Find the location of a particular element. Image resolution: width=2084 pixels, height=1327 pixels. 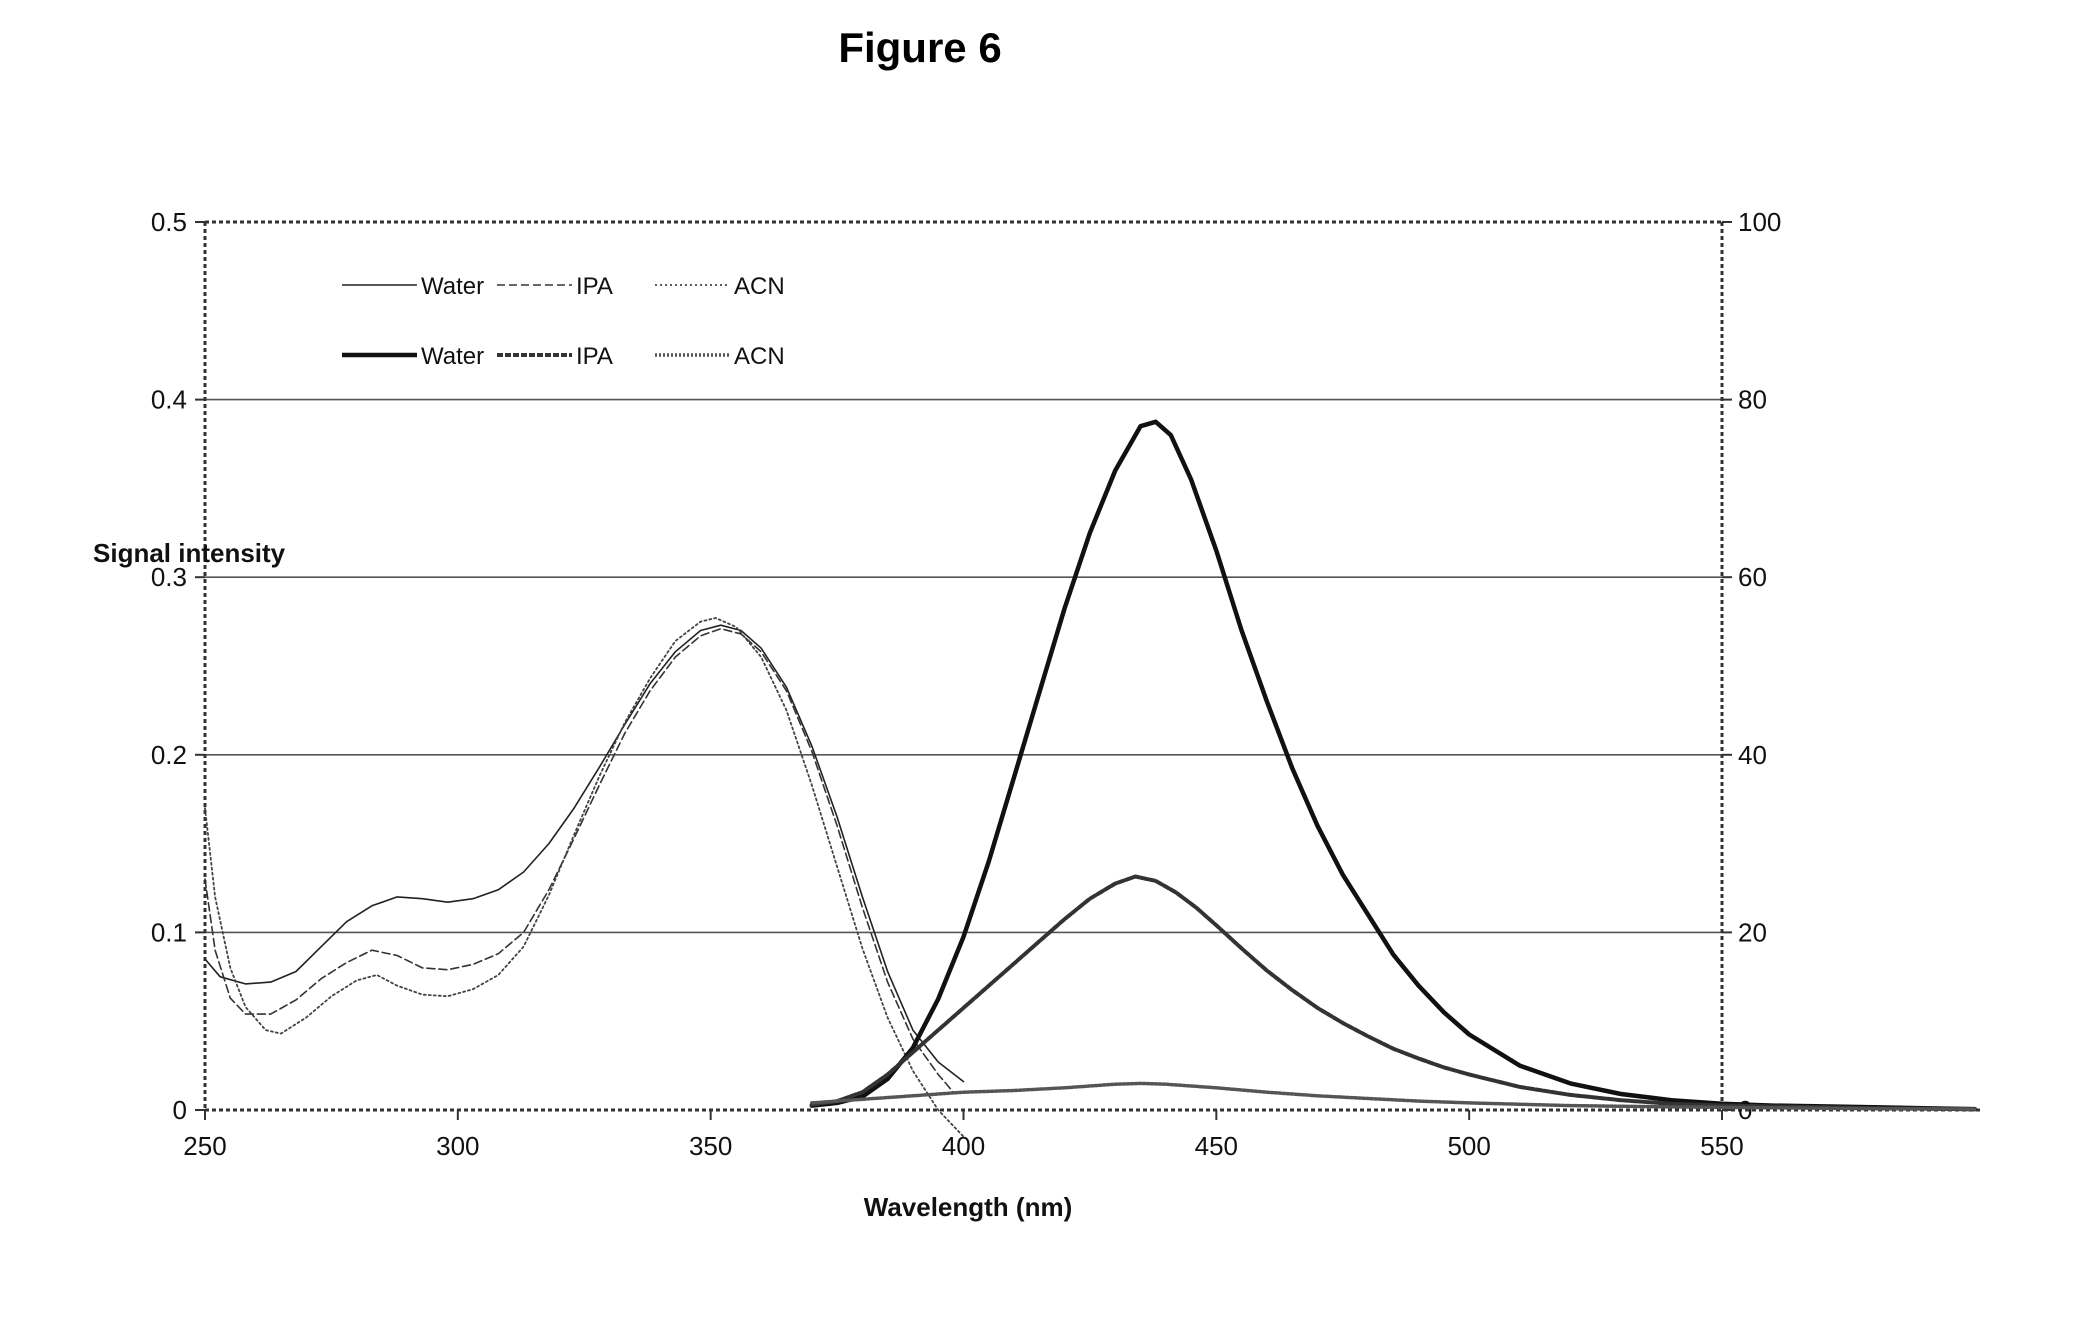

x-axis-title: Wavelength (nm) is located at coordinates (968, 1207).